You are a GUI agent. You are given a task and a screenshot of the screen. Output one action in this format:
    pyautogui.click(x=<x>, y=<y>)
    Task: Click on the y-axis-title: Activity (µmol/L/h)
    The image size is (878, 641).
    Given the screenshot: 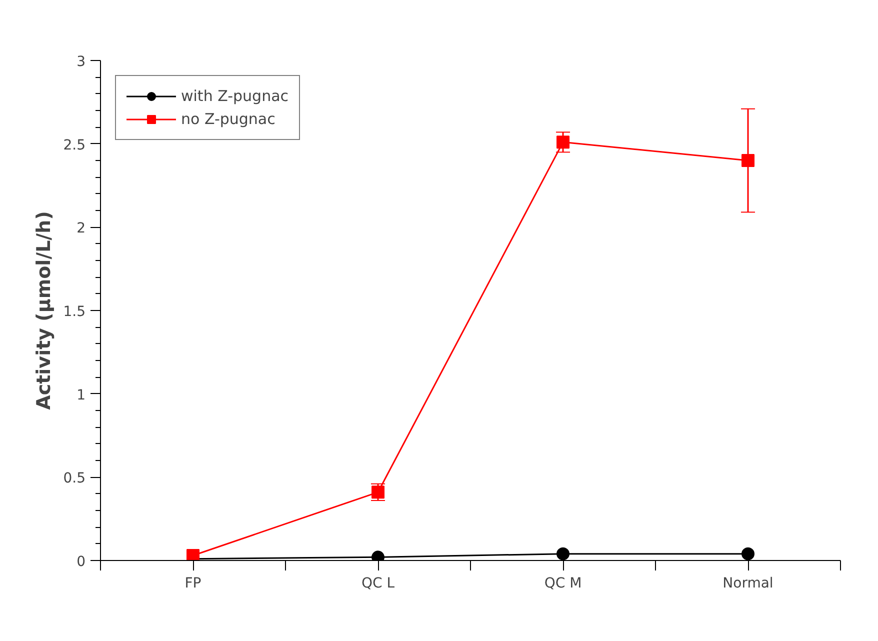 What is the action you would take?
    pyautogui.click(x=44, y=310)
    